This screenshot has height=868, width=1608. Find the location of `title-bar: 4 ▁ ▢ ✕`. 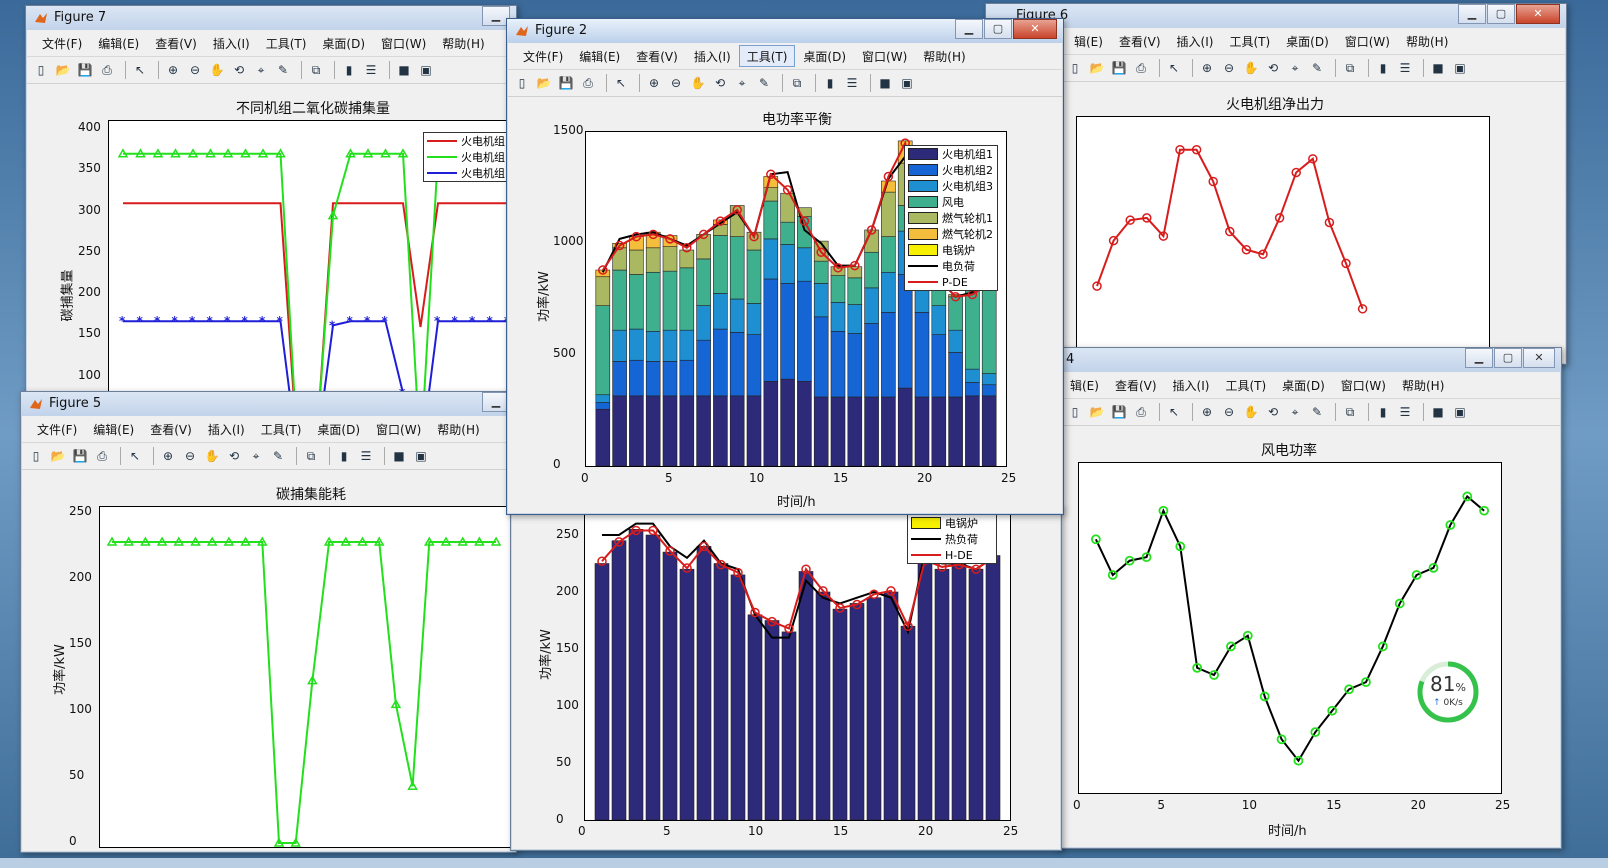

title-bar: 4 ▁ ▢ ✕ is located at coordinates (1308, 360).